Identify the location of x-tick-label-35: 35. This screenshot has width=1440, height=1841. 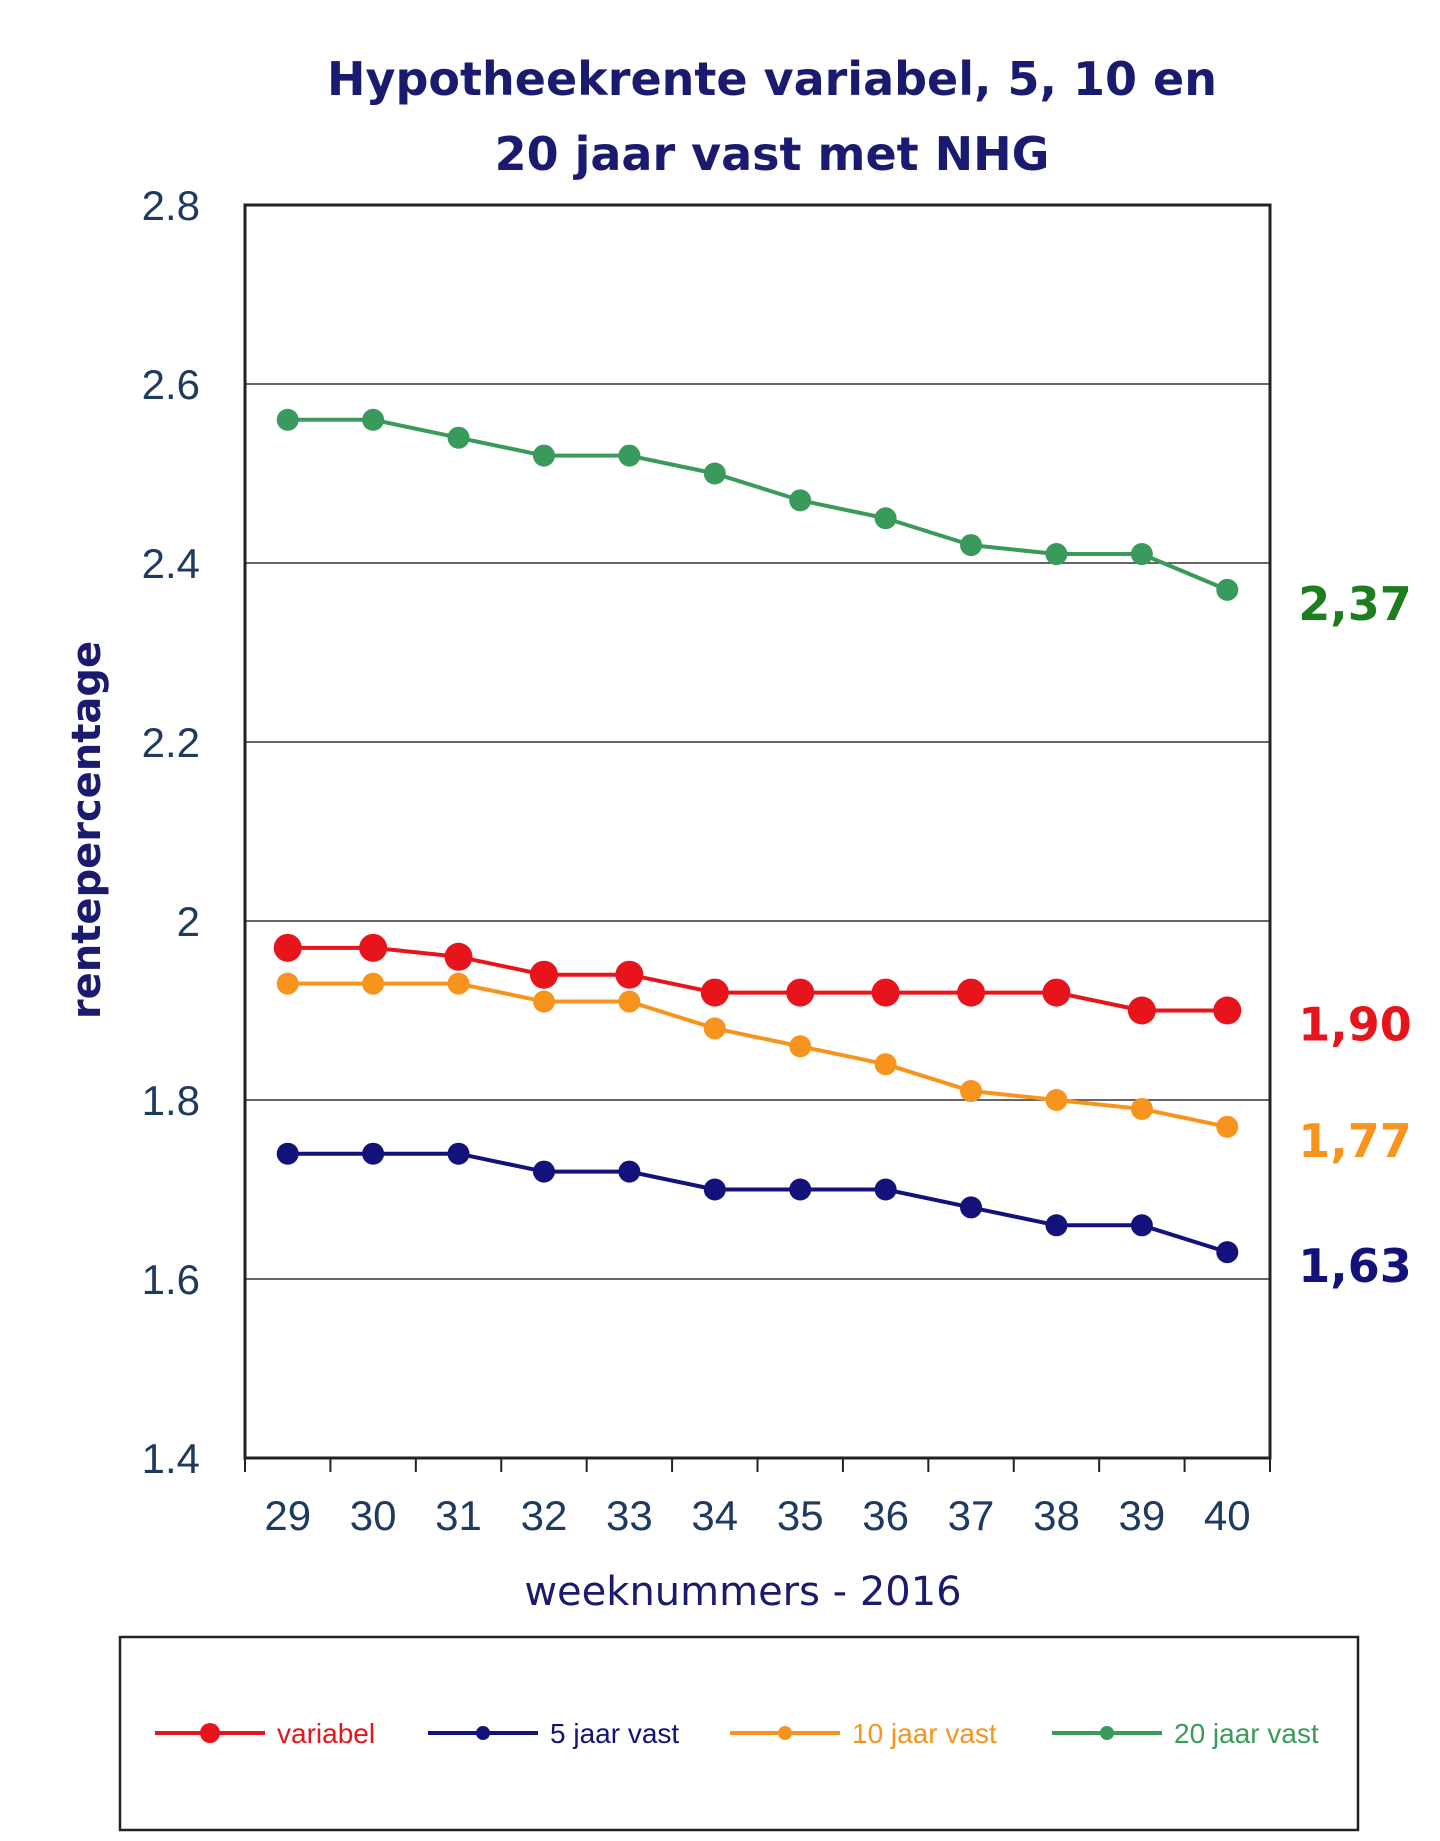
(800, 1515).